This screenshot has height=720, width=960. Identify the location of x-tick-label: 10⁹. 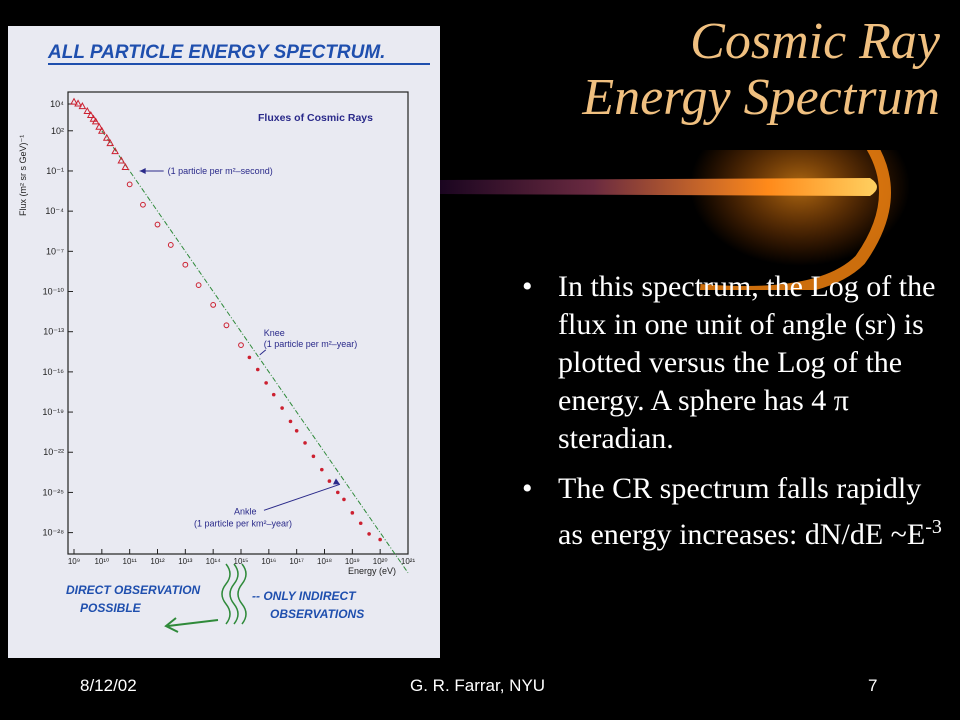
(74, 561).